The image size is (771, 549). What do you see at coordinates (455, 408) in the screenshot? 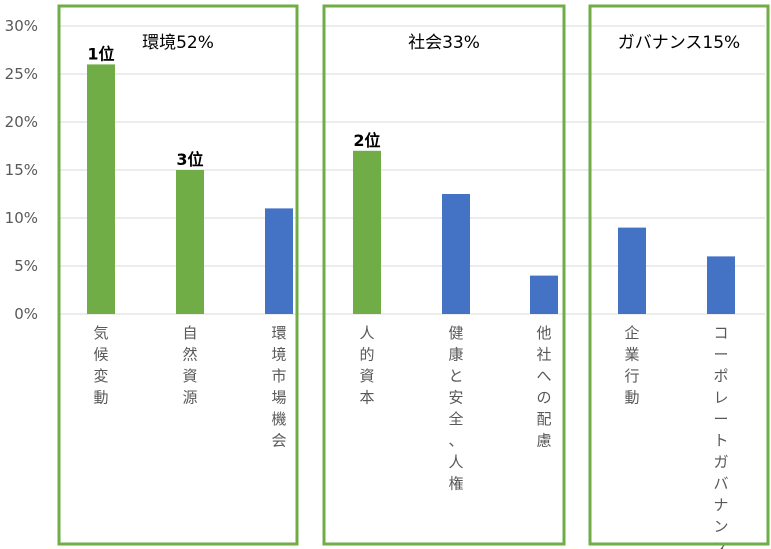
I see `category-label: 健康と安全、人権` at bounding box center [455, 408].